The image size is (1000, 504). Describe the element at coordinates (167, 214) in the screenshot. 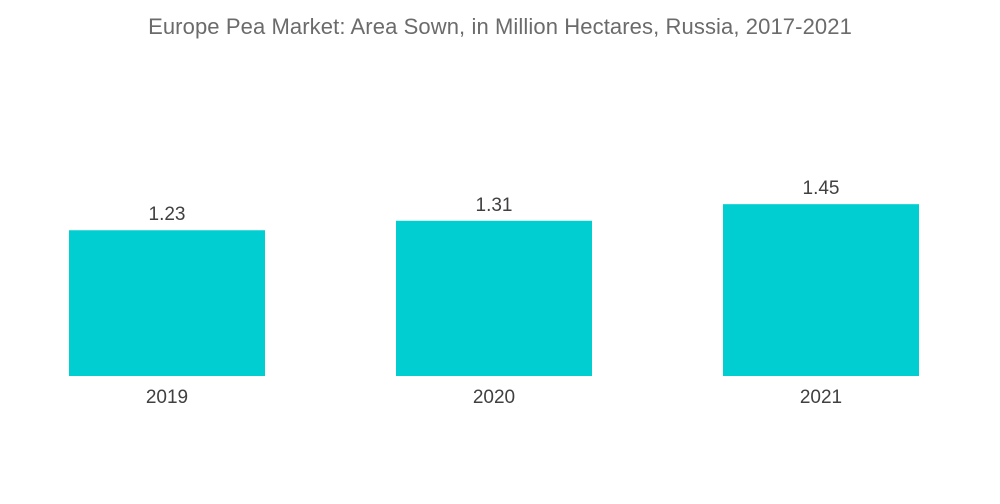

I see `bar-value-label-2019: 1.23` at that location.